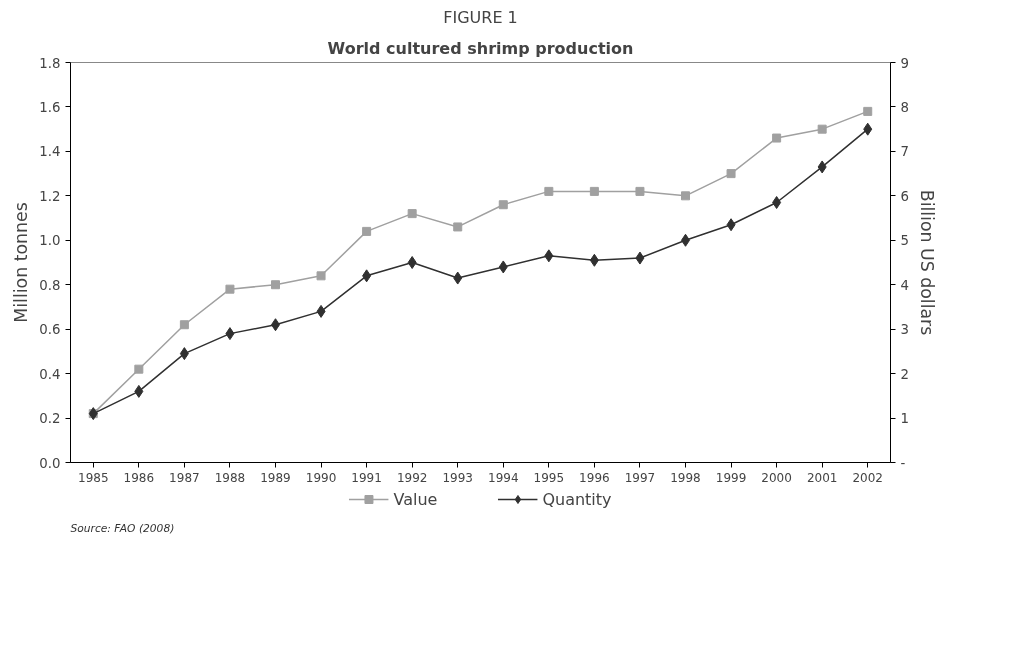 This screenshot has width=1027, height=664. I want to click on y2-tick-label: -, so click(903, 463).